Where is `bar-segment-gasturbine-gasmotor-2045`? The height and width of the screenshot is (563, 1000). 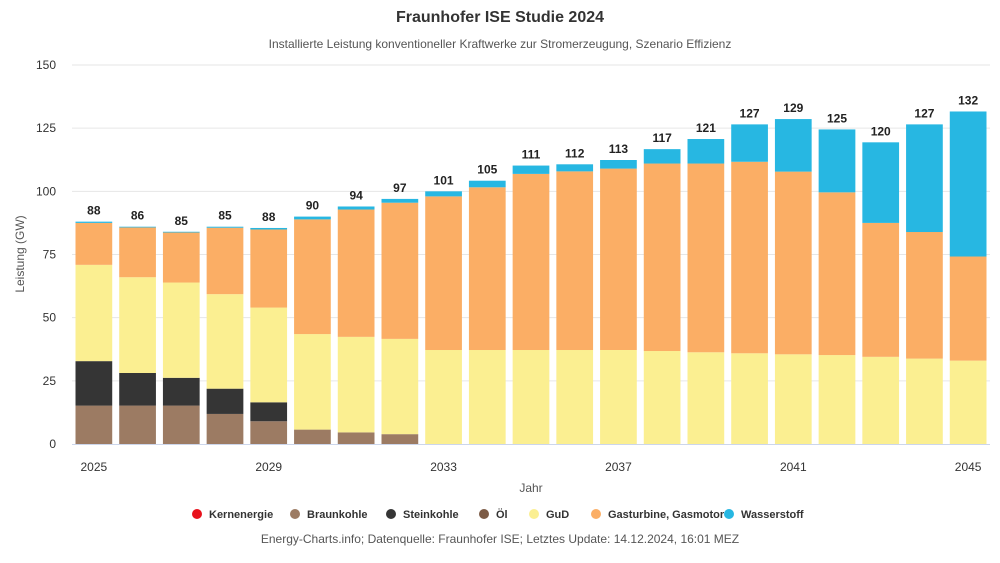
bar-segment-gasturbine-gasmotor-2045 is located at coordinates (968, 308).